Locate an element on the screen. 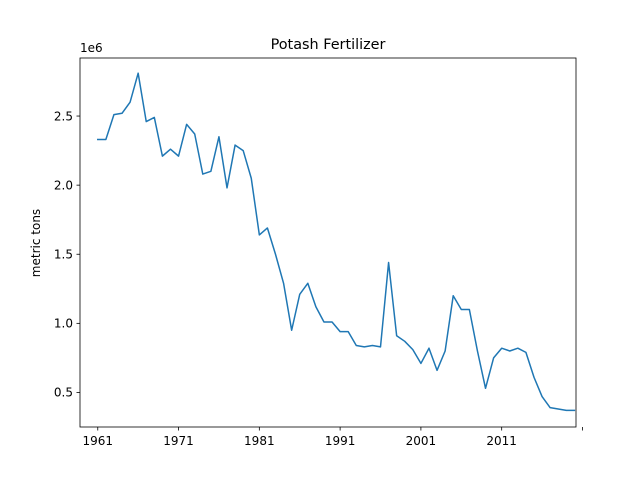  x-tick-label: 1981 is located at coordinates (259, 441).